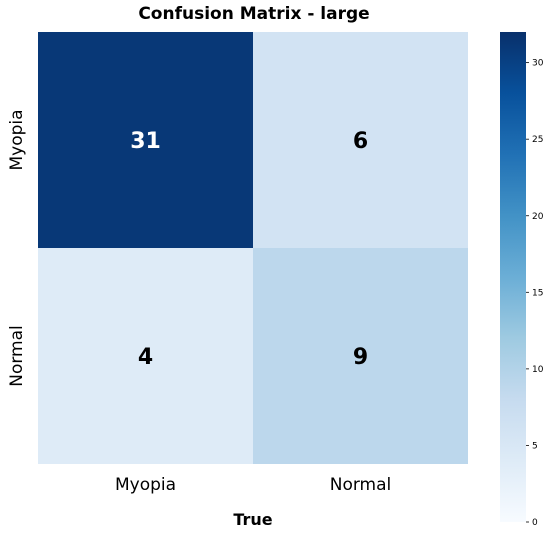  Describe the element at coordinates (145, 485) in the screenshot. I see `x-tick-label: Myopia` at that location.